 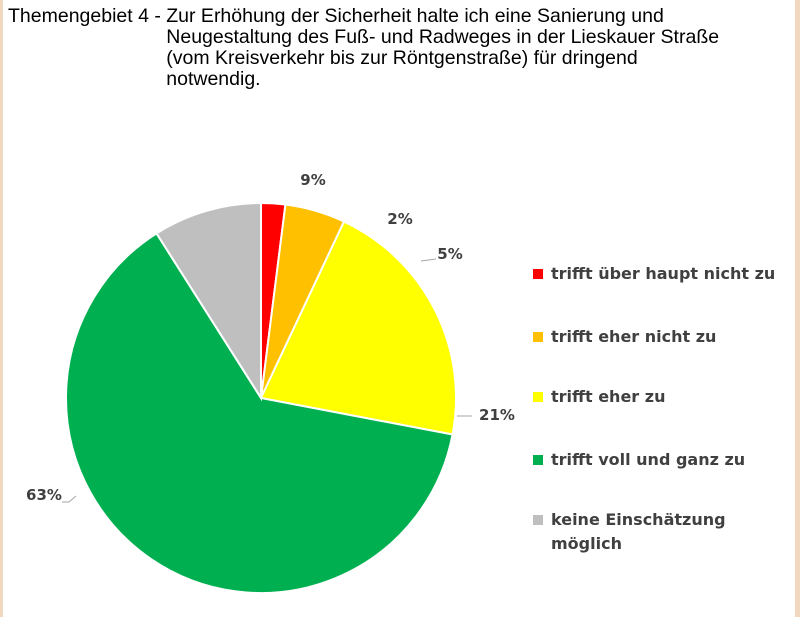 I want to click on legend-item: trifft eher nicht zu, so click(x=624, y=338).